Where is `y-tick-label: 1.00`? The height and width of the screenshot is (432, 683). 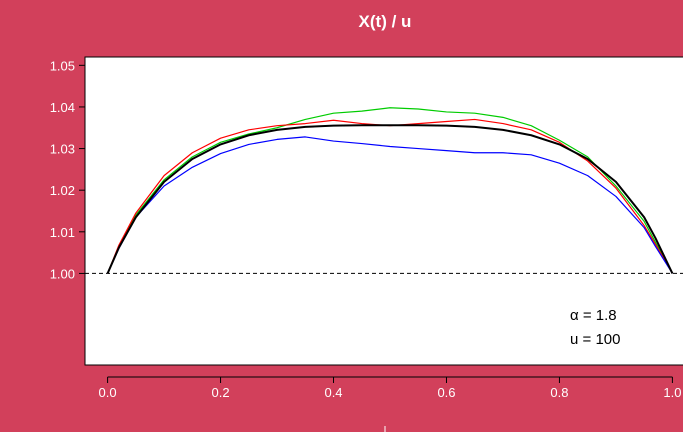
y-tick-label: 1.00 is located at coordinates (62, 273).